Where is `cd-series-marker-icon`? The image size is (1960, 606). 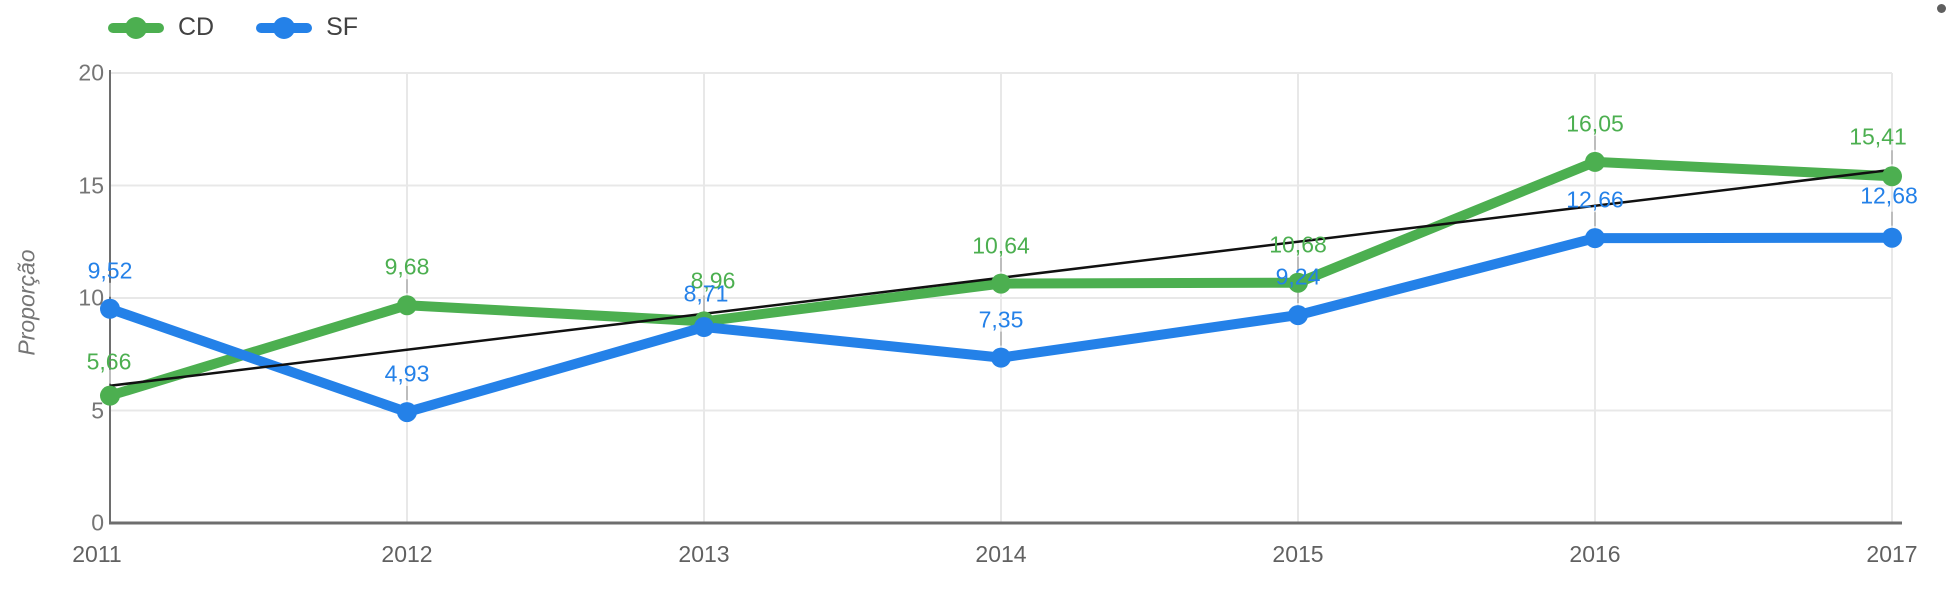 cd-series-marker-icon is located at coordinates (136, 27).